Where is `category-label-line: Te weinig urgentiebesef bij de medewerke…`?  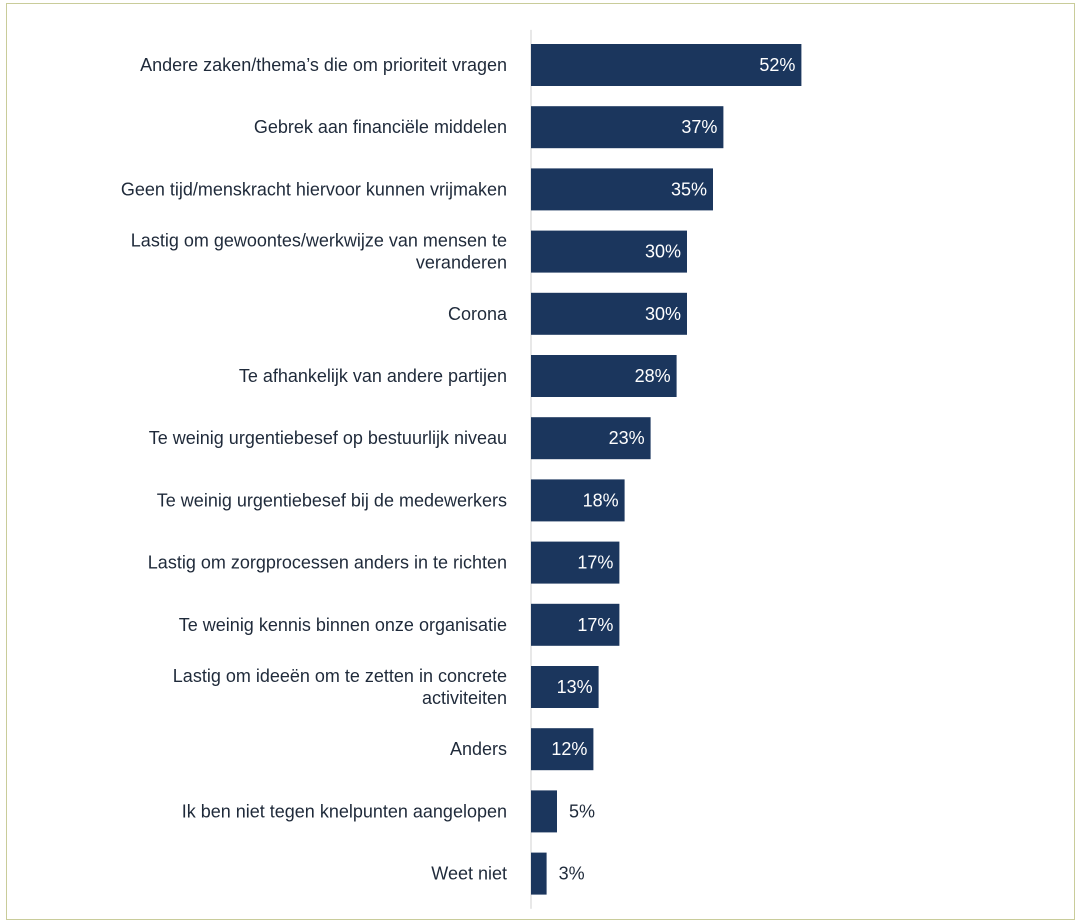 category-label-line: Te weinig urgentiebesef bij de medewerke… is located at coordinates (332, 500).